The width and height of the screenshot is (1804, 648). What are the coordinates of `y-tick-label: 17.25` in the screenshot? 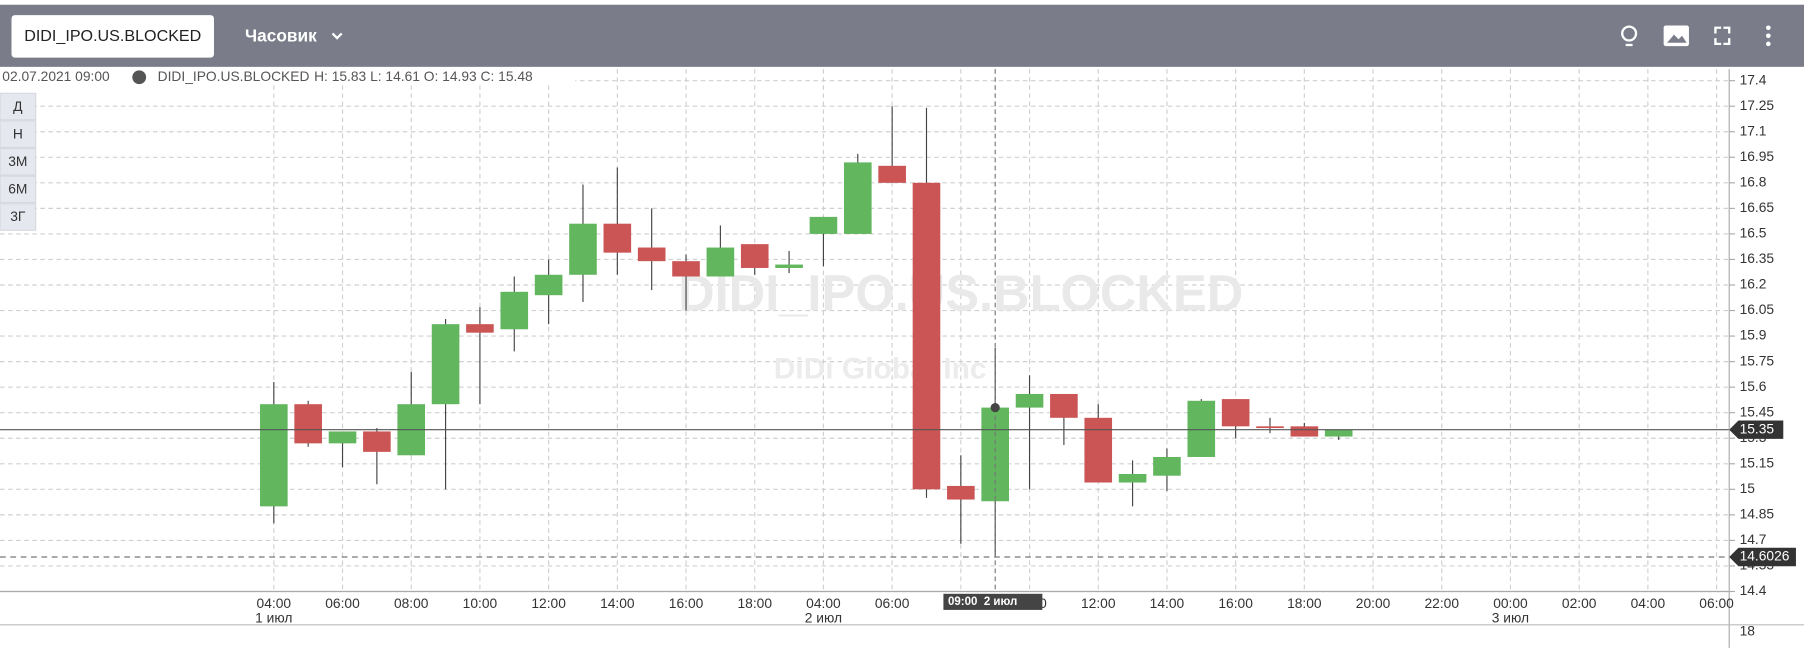 It's located at (1757, 105).